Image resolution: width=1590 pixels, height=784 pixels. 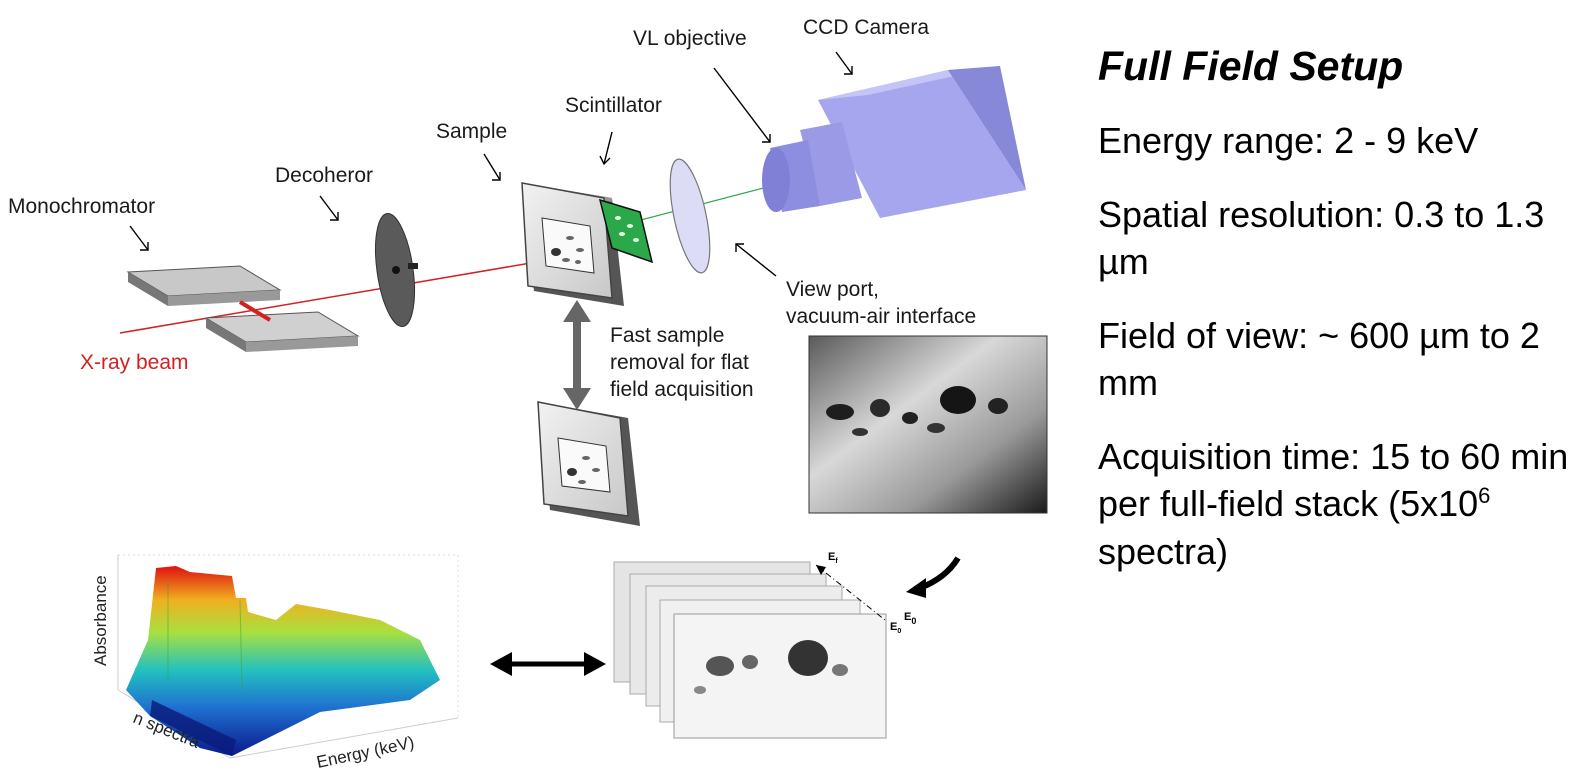 I want to click on sample-label: Sample, so click(x=471, y=131).